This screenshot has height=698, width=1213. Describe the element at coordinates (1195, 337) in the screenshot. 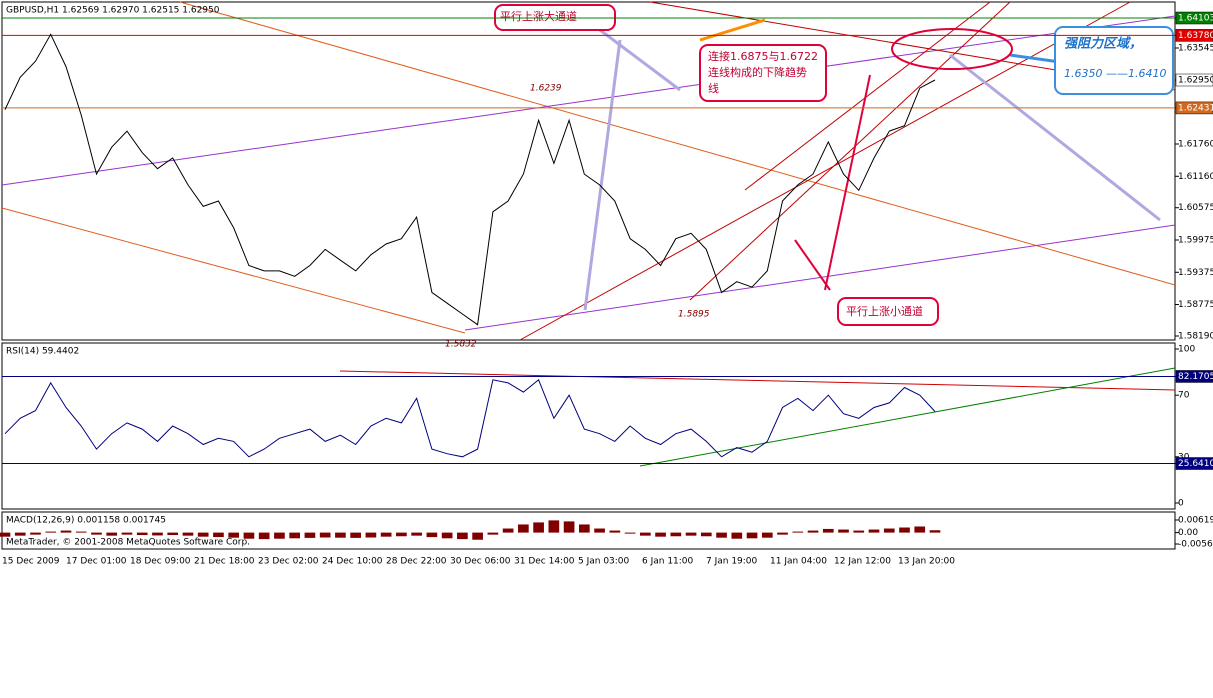

I see `y-tick-label: 1.58190` at that location.